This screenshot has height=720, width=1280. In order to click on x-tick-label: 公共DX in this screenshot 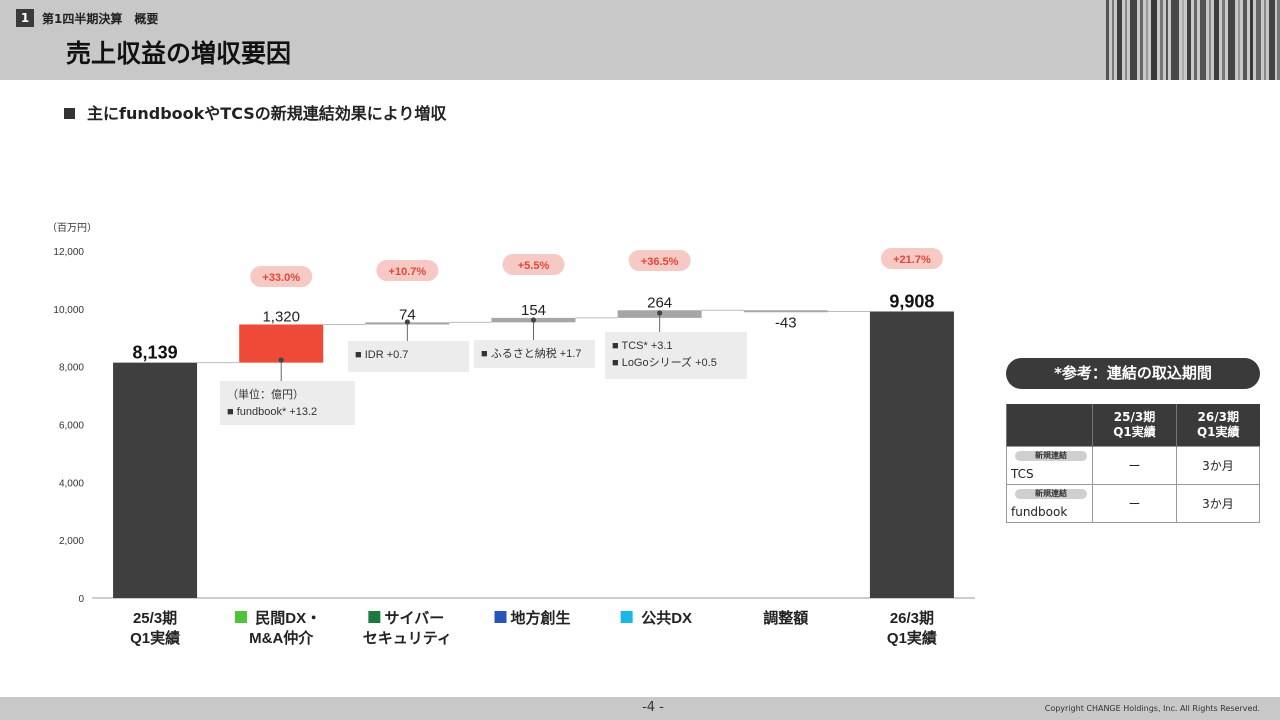, I will do `click(666, 618)`.